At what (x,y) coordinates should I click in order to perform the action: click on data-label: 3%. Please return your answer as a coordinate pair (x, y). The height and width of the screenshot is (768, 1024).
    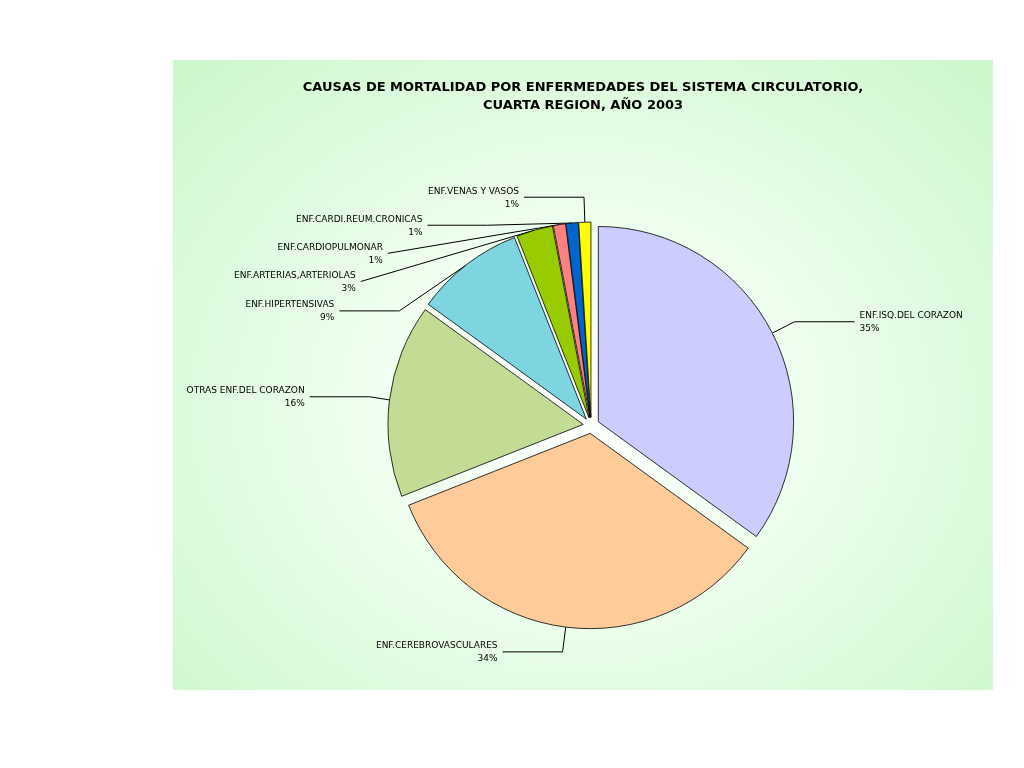
    Looking at the image, I should click on (349, 288).